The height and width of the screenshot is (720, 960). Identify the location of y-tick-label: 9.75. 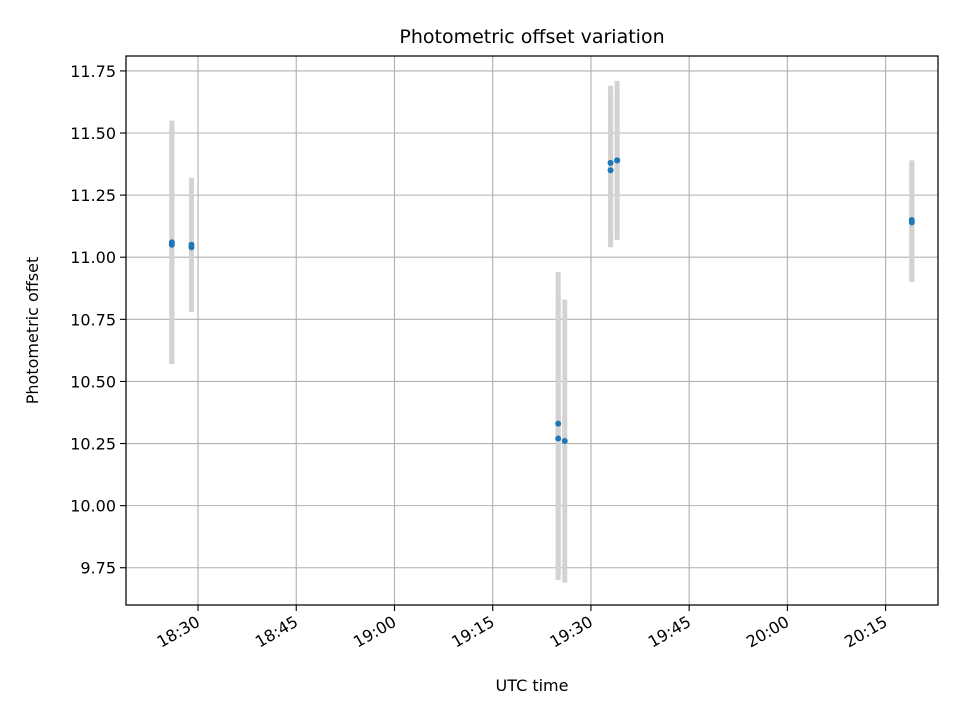
(98, 568).